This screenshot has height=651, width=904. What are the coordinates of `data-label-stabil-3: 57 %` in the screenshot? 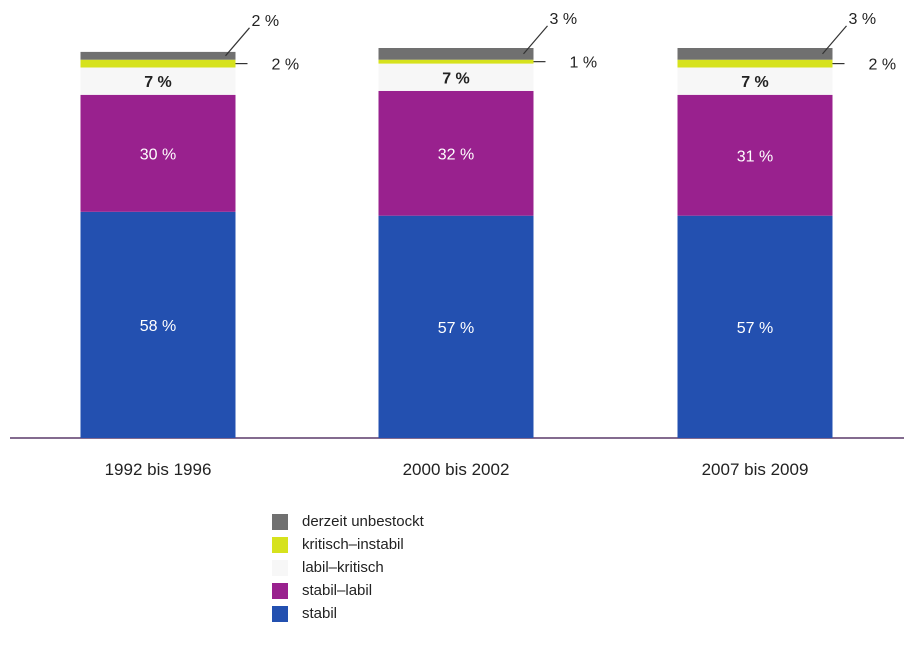 It's located at (755, 328).